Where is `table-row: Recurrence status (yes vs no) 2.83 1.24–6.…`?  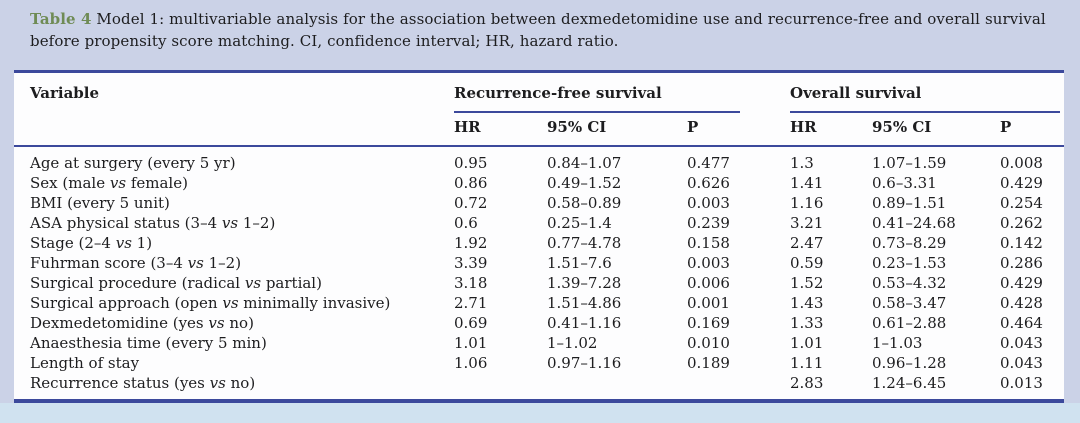
table-row: Recurrence status (yes vs no) 2.83 1.24–6.… is located at coordinates (539, 386).